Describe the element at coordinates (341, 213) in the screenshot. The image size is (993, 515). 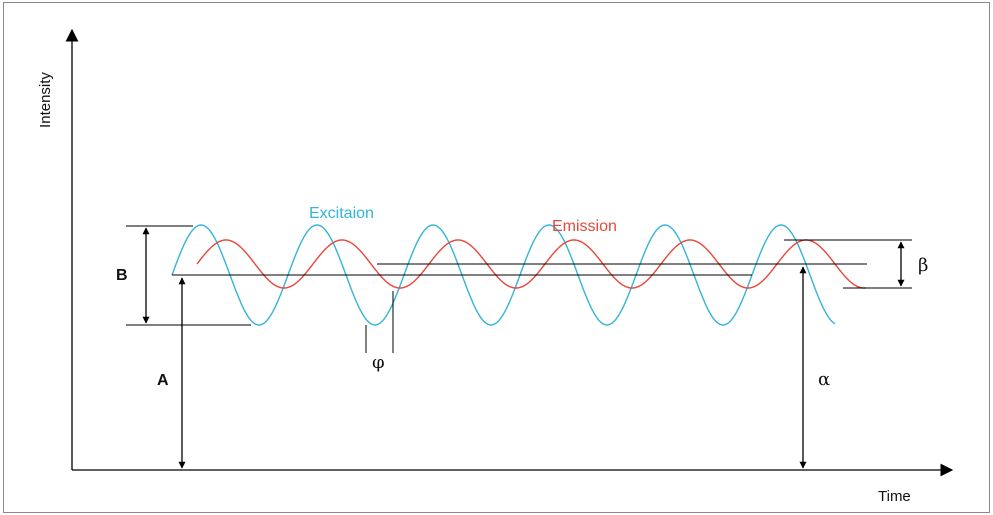
I see `excitation-label: Excitaion` at that location.